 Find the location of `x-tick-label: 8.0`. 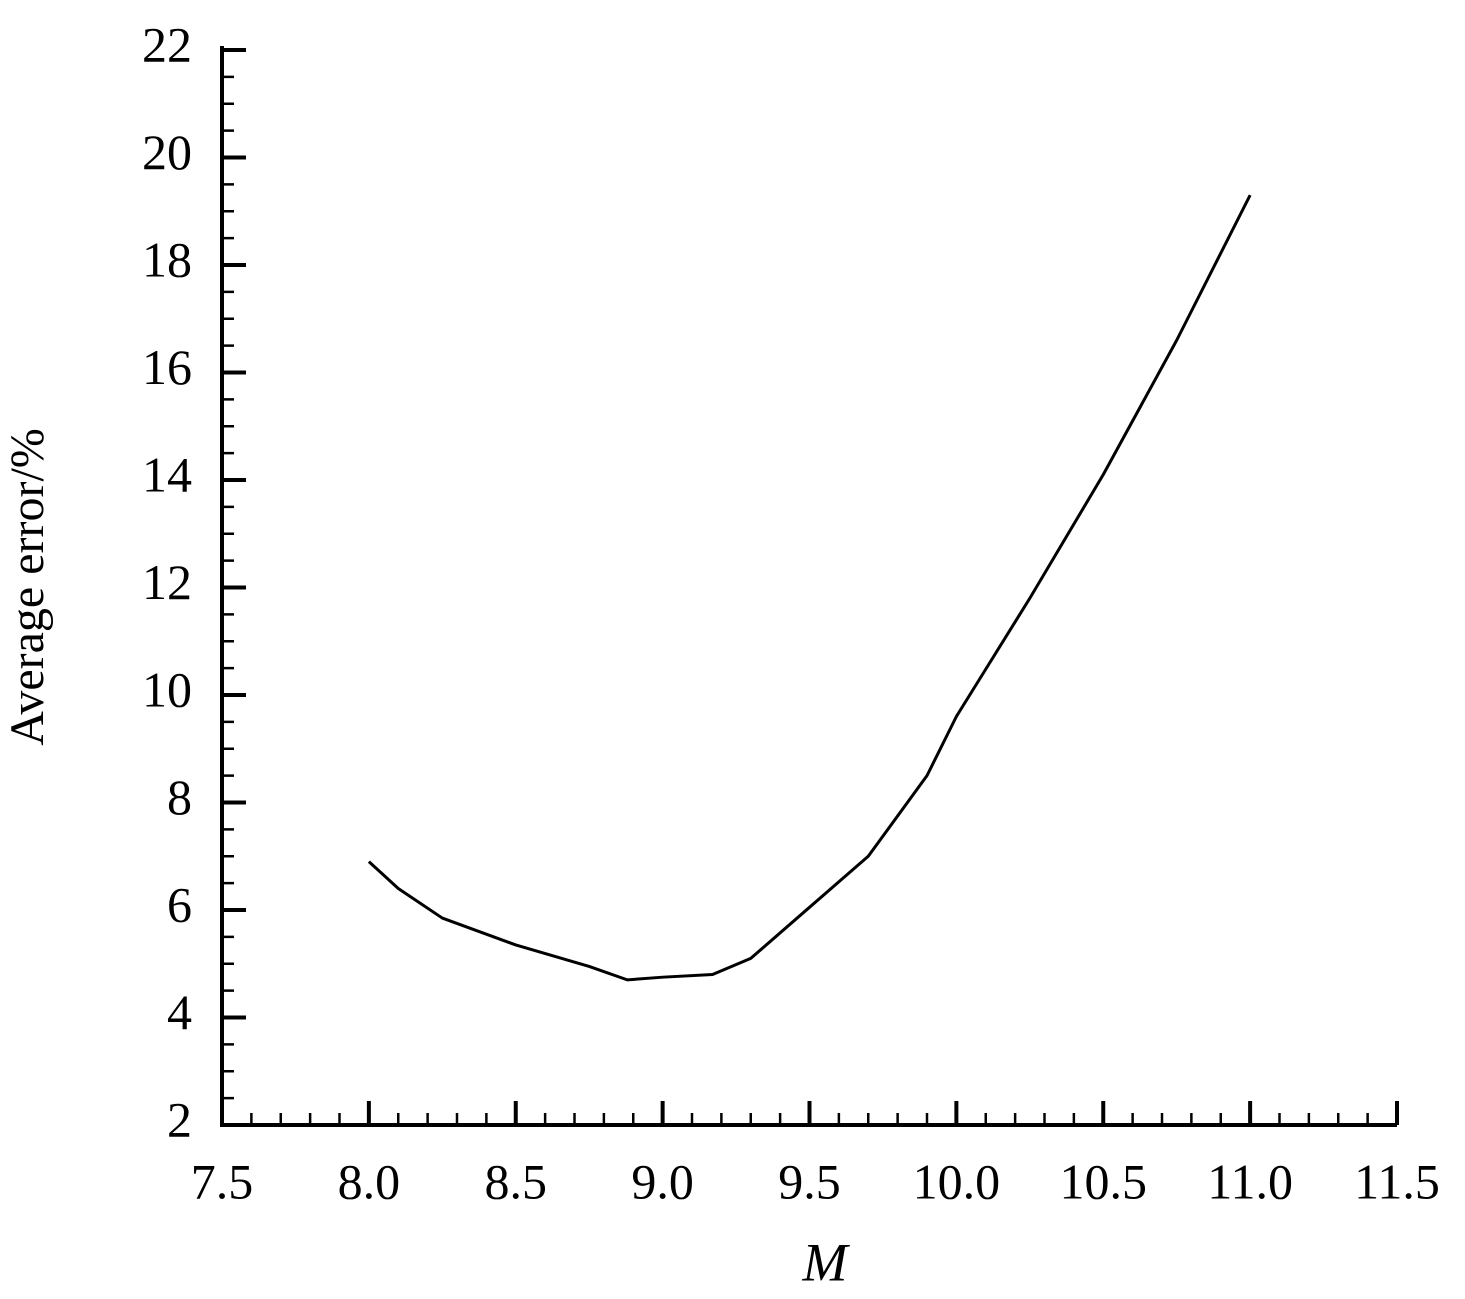

x-tick-label: 8.0 is located at coordinates (369, 1181).